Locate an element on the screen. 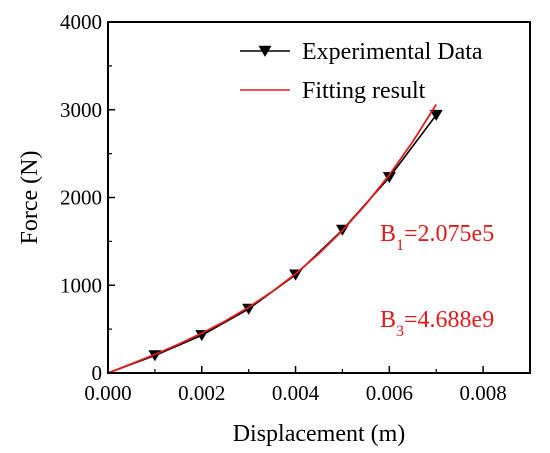 This screenshot has width=550, height=453. annotation-b1-sub: 1 is located at coordinates (400, 245).